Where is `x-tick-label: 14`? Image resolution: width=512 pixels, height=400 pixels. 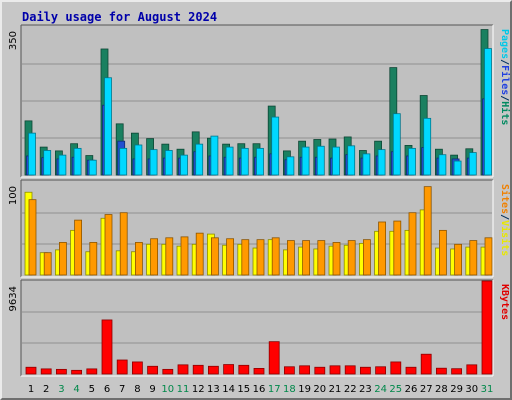
x-tick-label: 14 is located at coordinates (228, 389).